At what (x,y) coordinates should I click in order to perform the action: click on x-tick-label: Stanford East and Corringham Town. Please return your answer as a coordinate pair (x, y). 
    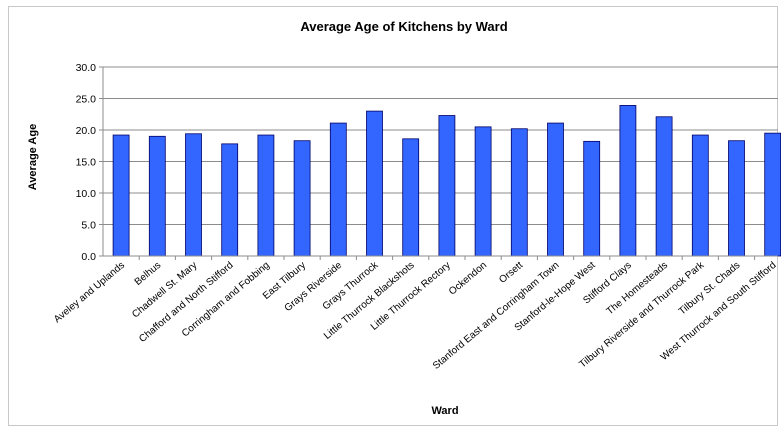
    Looking at the image, I should click on (496, 316).